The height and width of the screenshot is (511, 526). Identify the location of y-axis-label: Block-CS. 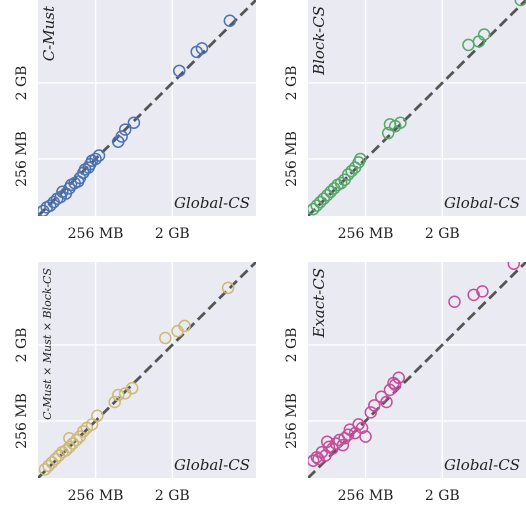
(319, 41).